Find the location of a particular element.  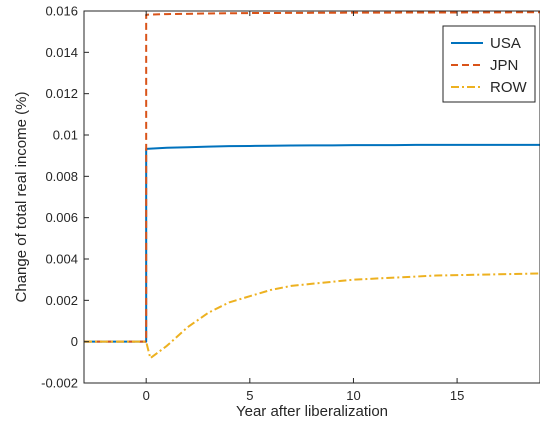

legend: USA JPN ROW is located at coordinates (489, 64).